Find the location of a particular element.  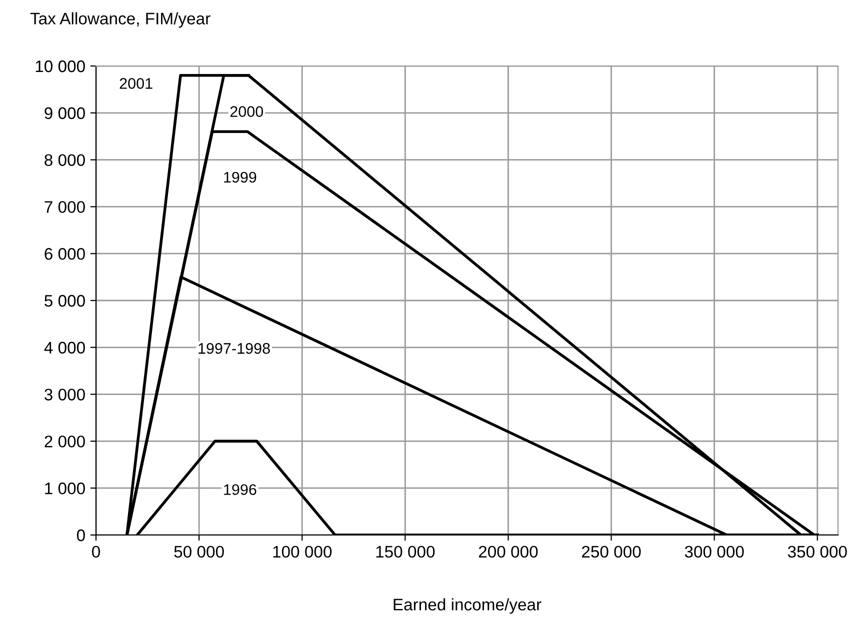

x-tick-label: 300 000 is located at coordinates (714, 552).